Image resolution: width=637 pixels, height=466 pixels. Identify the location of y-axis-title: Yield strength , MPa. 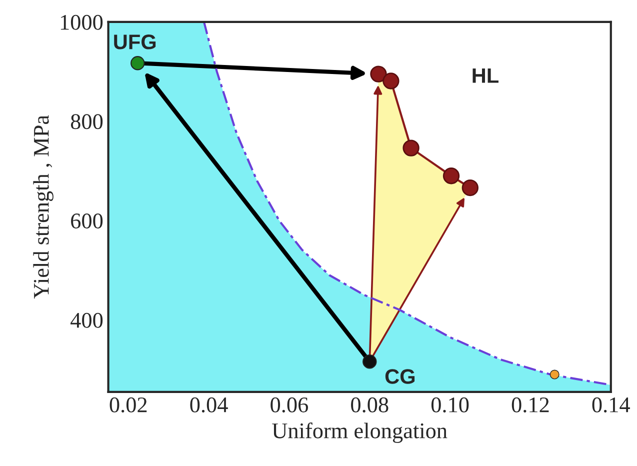
(43, 207).